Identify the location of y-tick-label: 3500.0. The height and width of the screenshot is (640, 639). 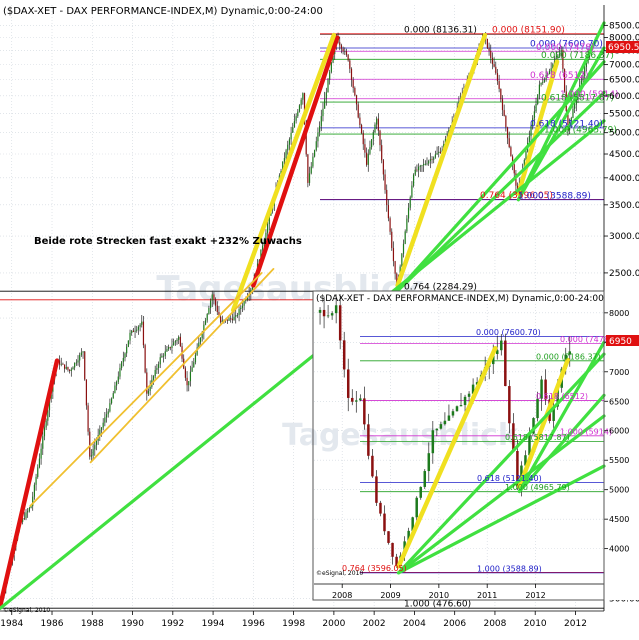
(624, 206).